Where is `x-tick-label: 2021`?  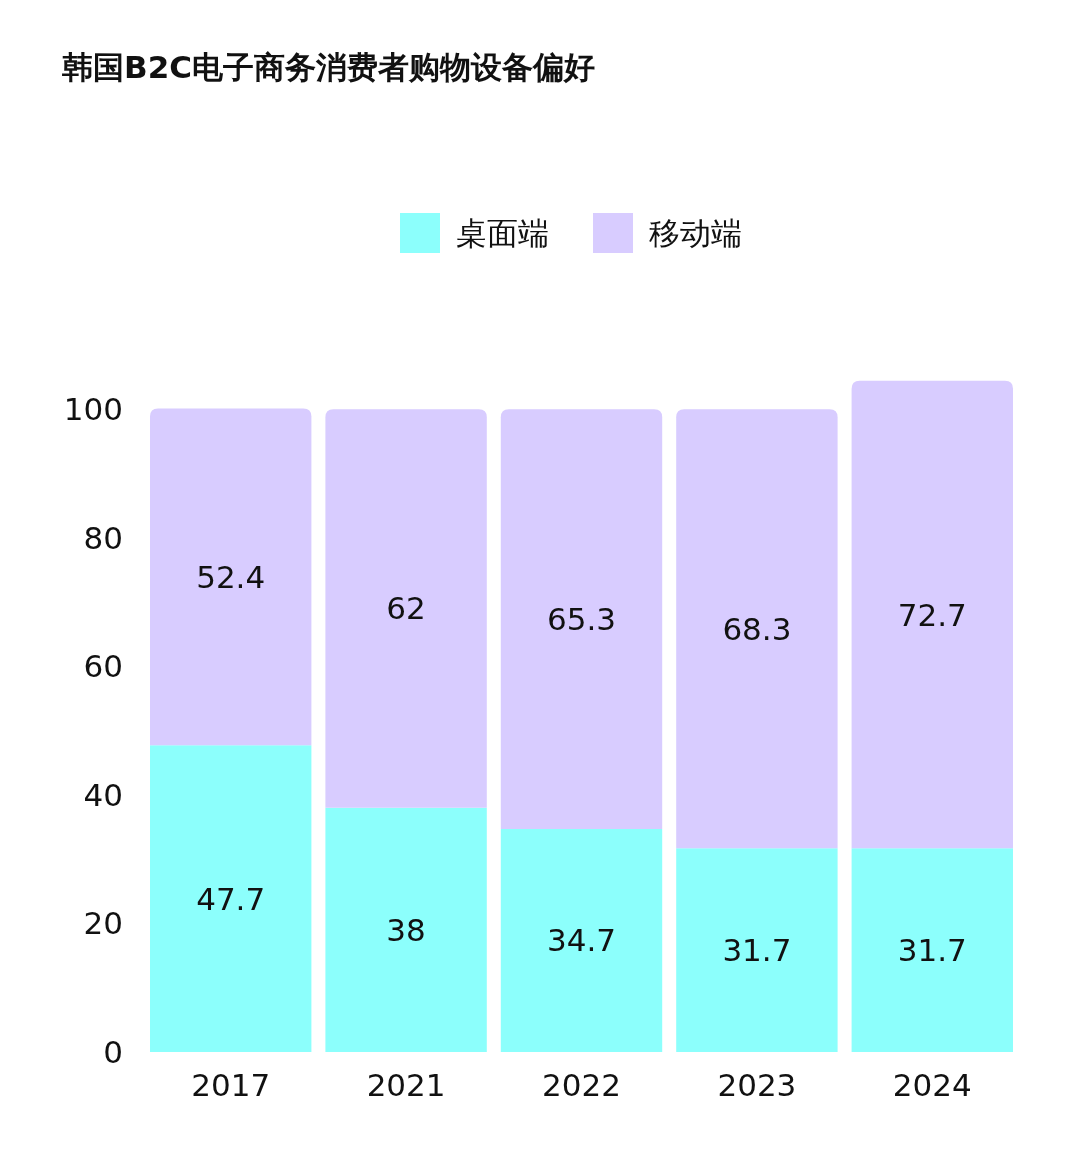 x-tick-label: 2021 is located at coordinates (406, 1085).